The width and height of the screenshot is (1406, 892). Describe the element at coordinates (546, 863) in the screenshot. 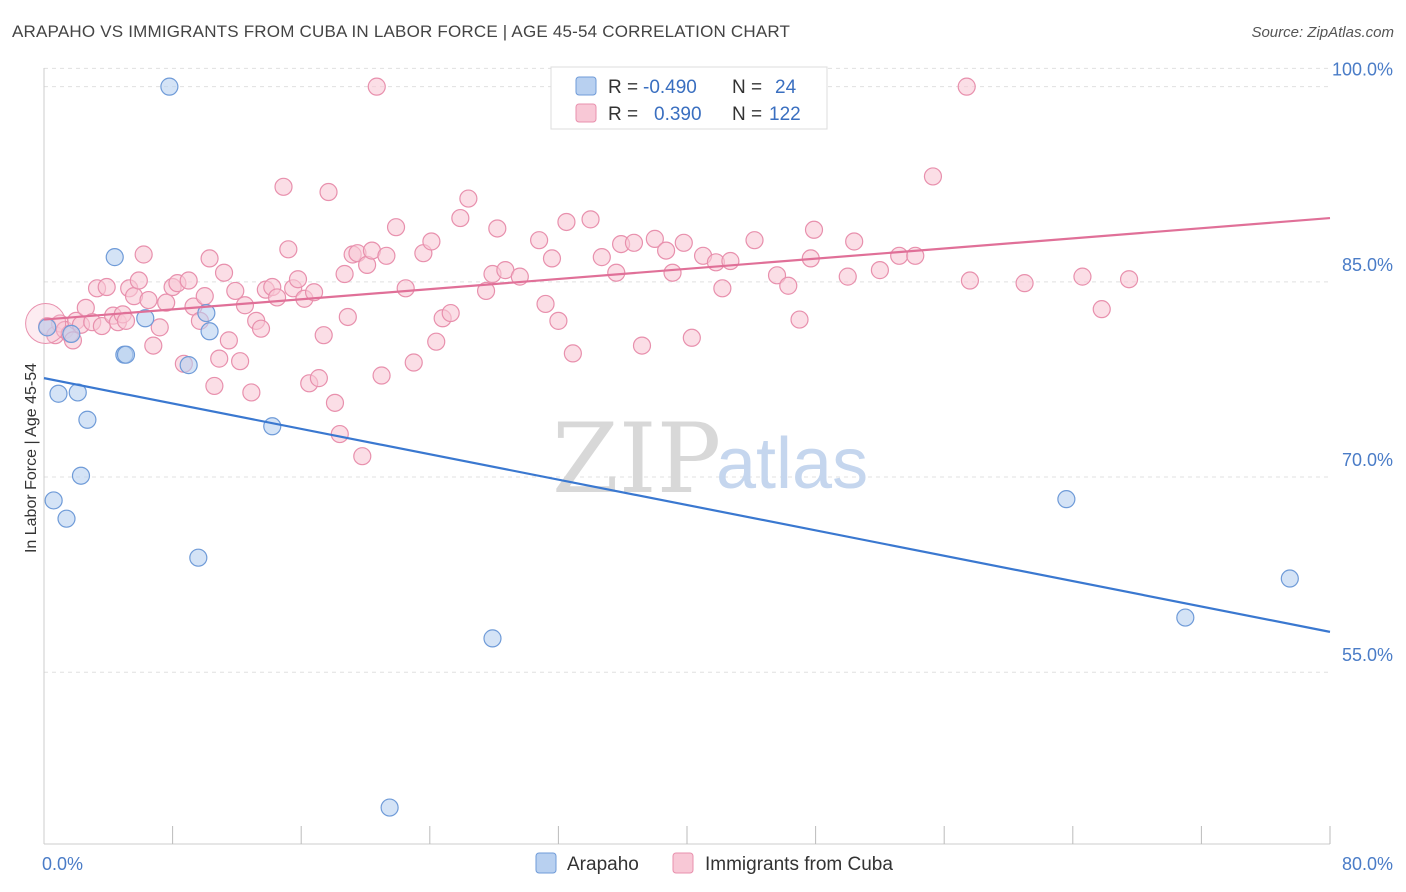

I see `series-legend-swatch-arapaho` at that location.